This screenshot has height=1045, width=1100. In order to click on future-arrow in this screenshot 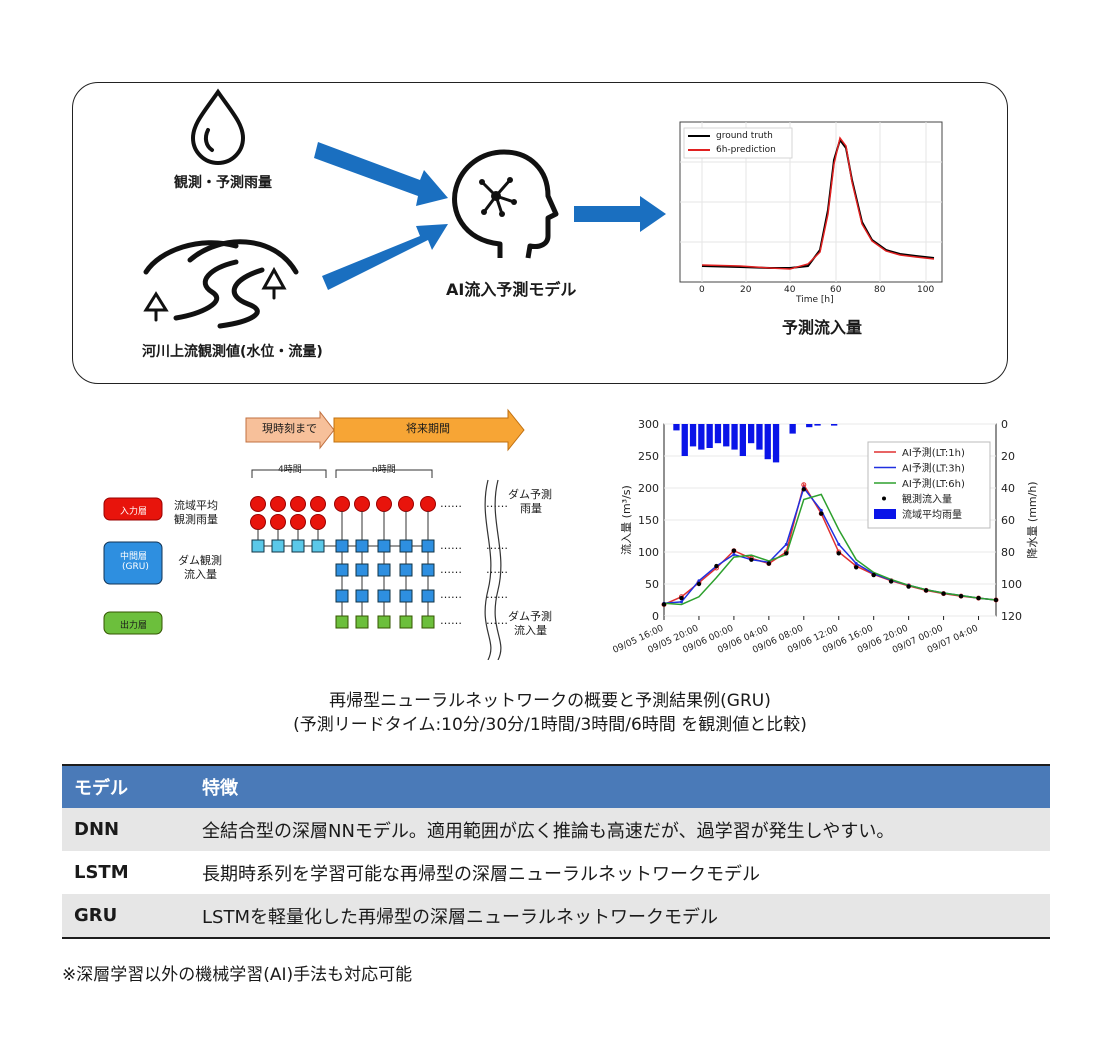, I will do `click(429, 430)`.